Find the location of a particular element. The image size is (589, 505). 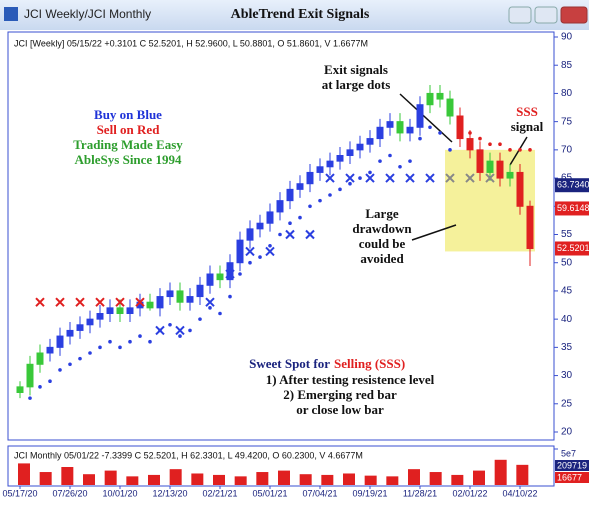

x-tick-label: 07/26/20 is located at coordinates (69, 493).